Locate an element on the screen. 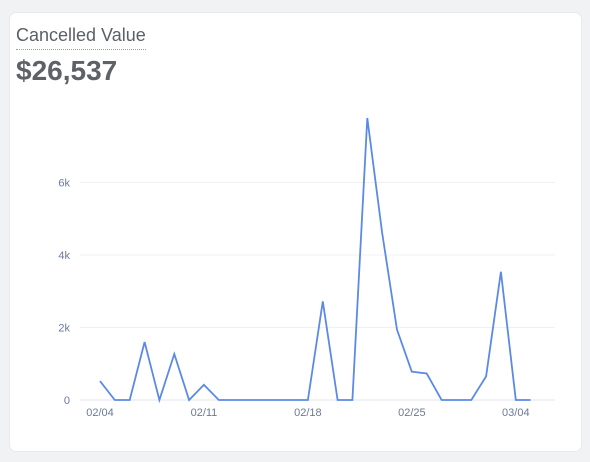 This screenshot has width=590, height=462. card-title: Cancelled Value is located at coordinates (81, 37).